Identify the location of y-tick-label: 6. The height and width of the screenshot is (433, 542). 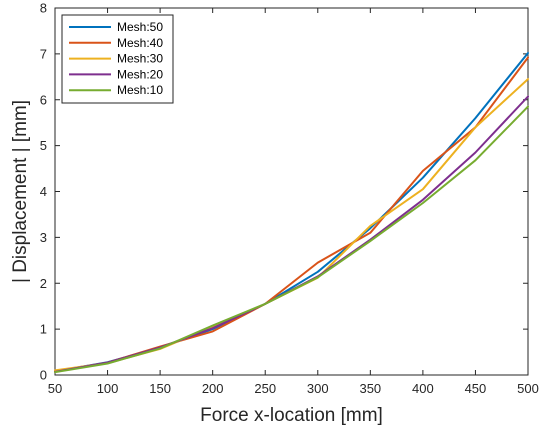
(43, 99).